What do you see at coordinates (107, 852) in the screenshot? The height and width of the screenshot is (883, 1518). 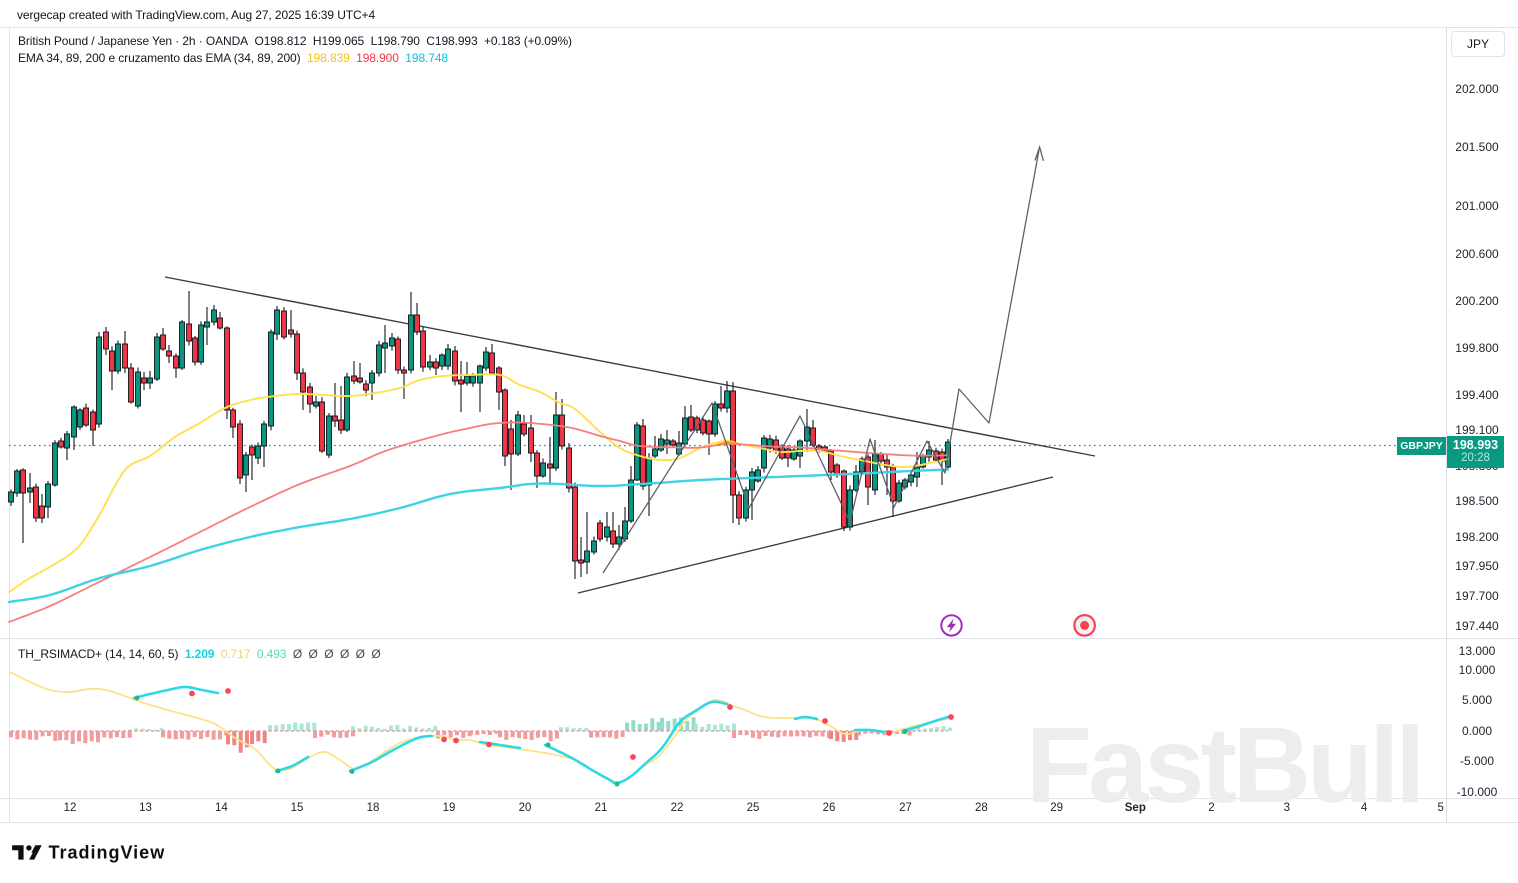 I see `svg-text: TradingView` at bounding box center [107, 852].